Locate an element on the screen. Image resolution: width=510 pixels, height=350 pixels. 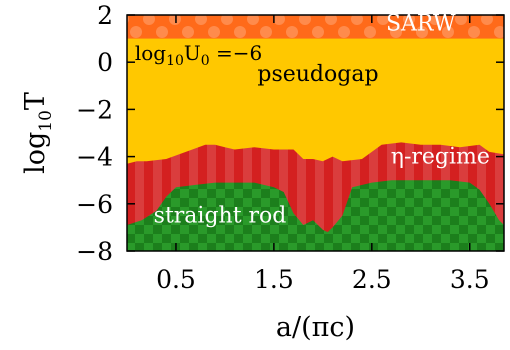
x-axis-title: a/(πc) is located at coordinates (315, 327).